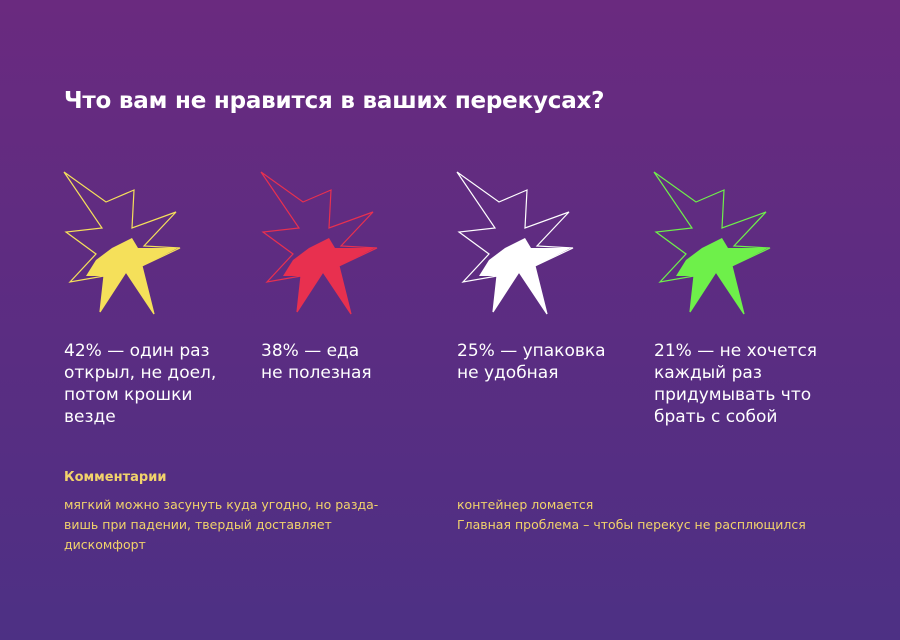 The height and width of the screenshot is (640, 900). I want to click on burst-icon-yellow, so click(127, 243).